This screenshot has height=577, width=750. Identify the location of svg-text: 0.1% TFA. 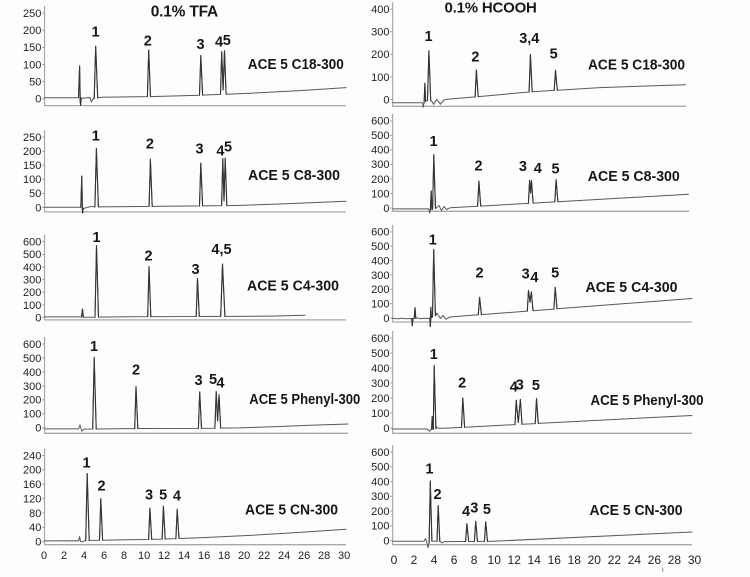
(184, 12).